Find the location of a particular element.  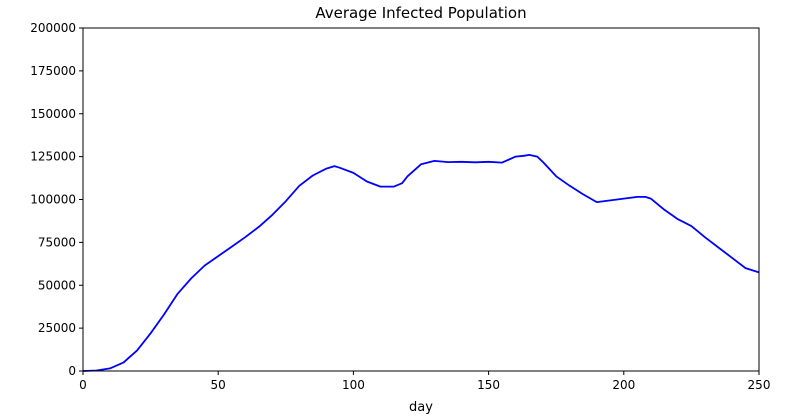

x-tick-label: 0 is located at coordinates (83, 385).